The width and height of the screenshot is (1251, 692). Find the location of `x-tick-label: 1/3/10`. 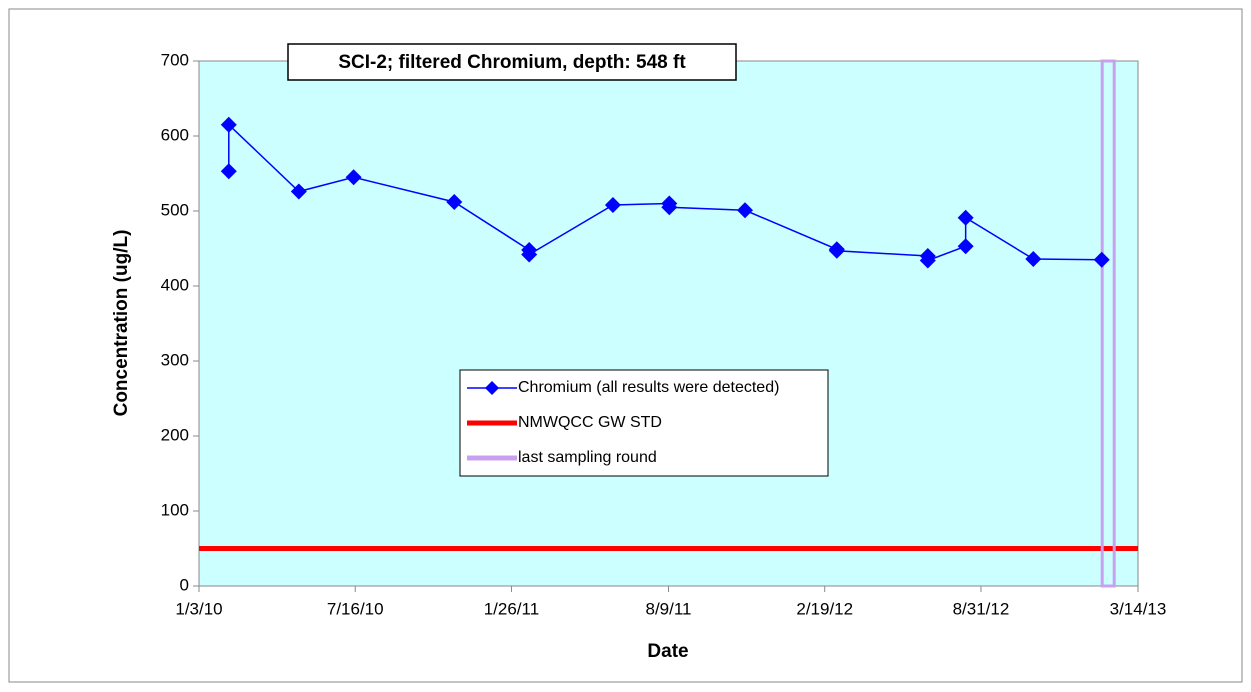

x-tick-label: 1/3/10 is located at coordinates (198, 608).